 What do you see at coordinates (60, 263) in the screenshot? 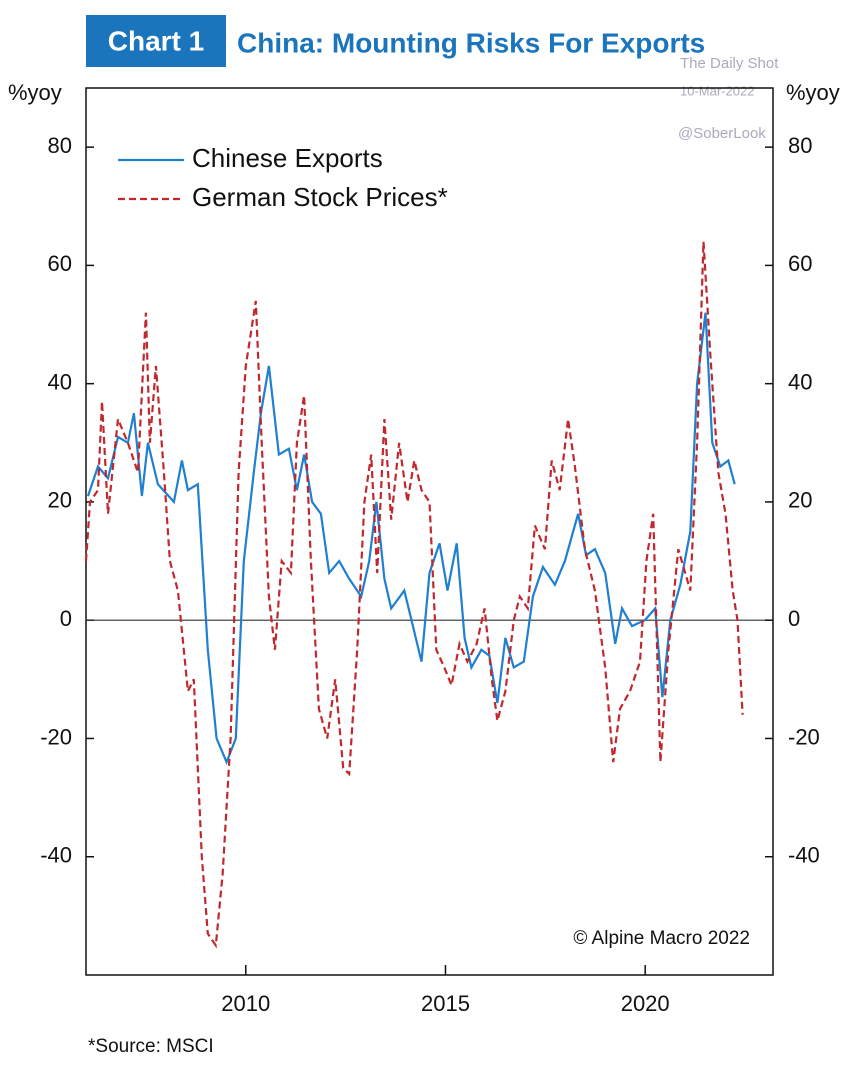
I see `y-tick-label: 60` at bounding box center [60, 263].